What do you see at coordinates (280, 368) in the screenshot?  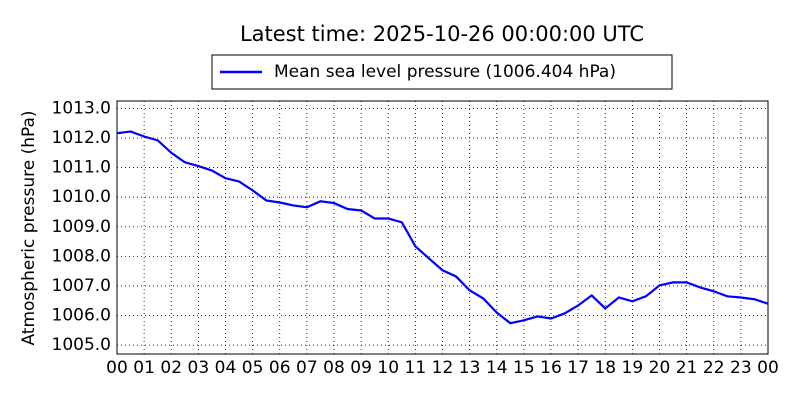 I see `x-tick-label: 06` at bounding box center [280, 368].